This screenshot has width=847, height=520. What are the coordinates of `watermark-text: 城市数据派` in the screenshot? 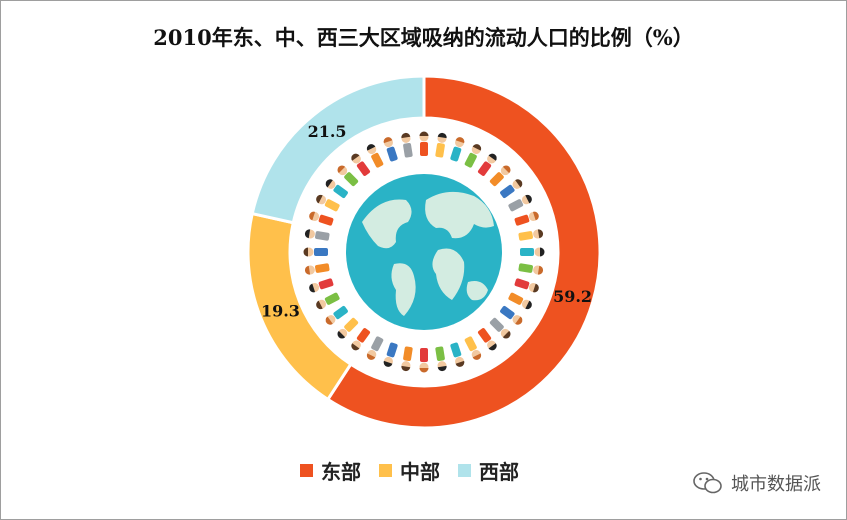 It's located at (776, 484).